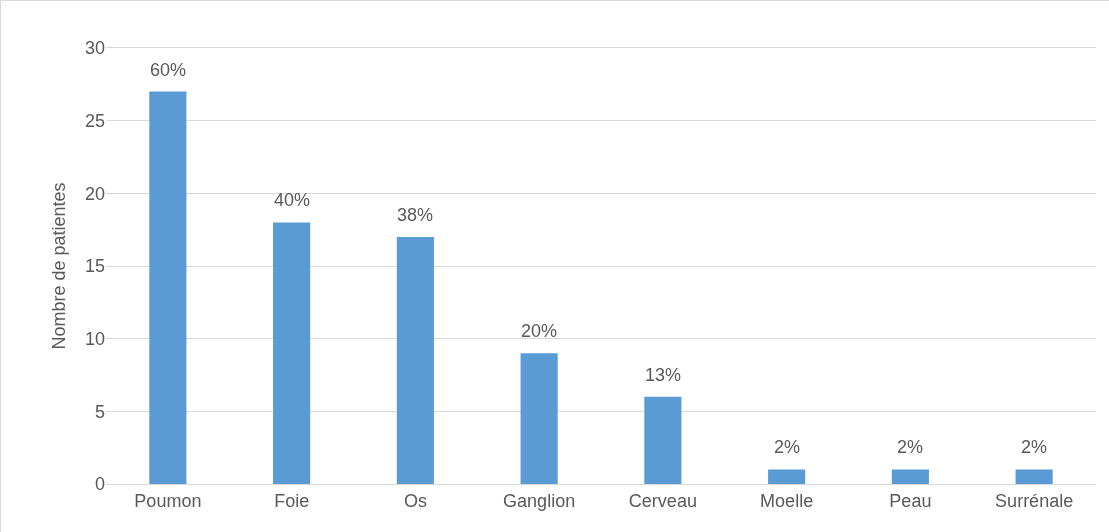 Image resolution: width=1109 pixels, height=532 pixels. Describe the element at coordinates (662, 500) in the screenshot. I see `x-tick-label: Cerveau` at that location.